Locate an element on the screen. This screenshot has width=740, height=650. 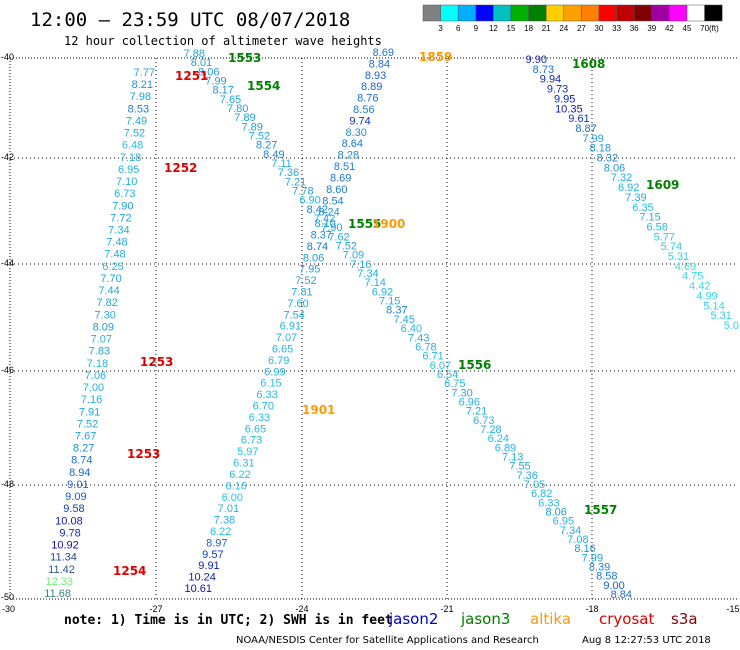
wave-height-value: 9.09 is located at coordinates (75, 497).